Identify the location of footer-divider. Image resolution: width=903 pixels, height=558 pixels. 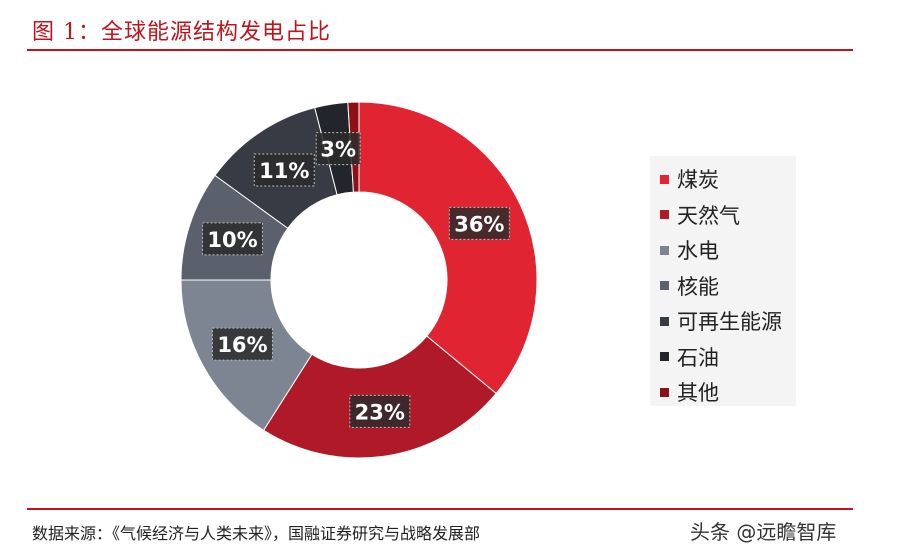
(440, 509).